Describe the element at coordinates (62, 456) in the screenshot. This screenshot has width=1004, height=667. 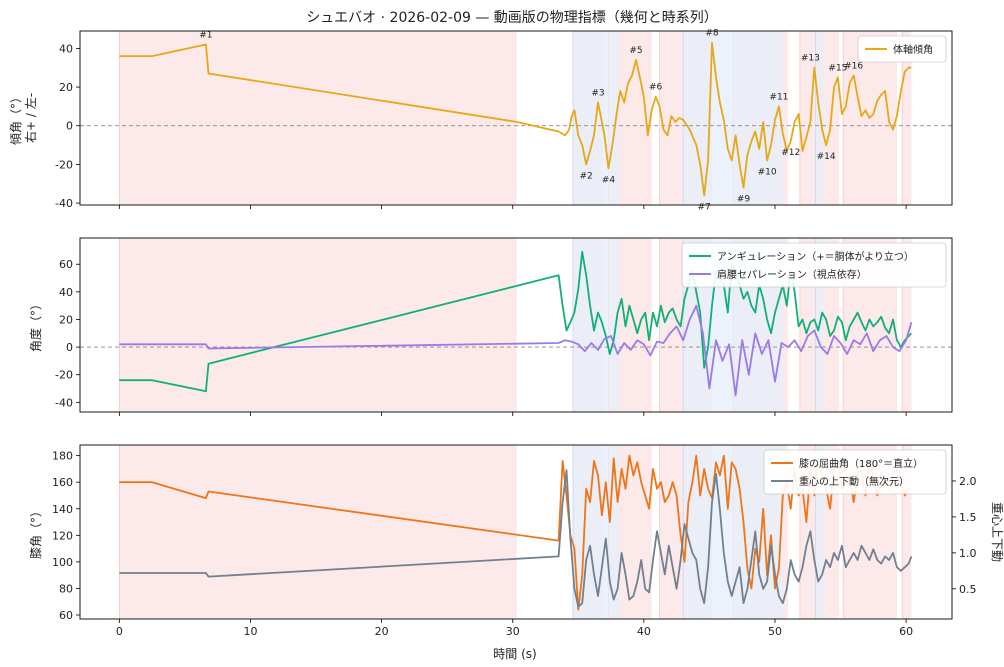
I see `y-tick-label: 180` at that location.